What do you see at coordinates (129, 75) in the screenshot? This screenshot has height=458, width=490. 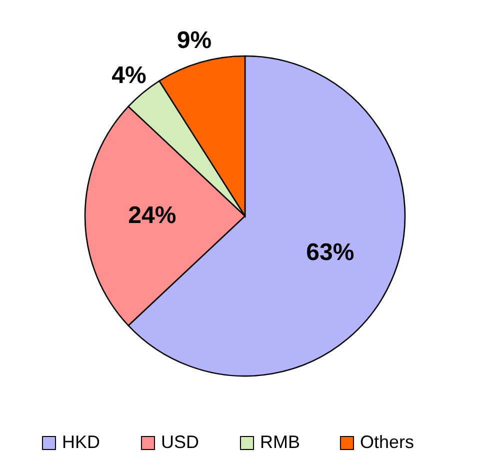 I see `data-label: 4%` at bounding box center [129, 75].